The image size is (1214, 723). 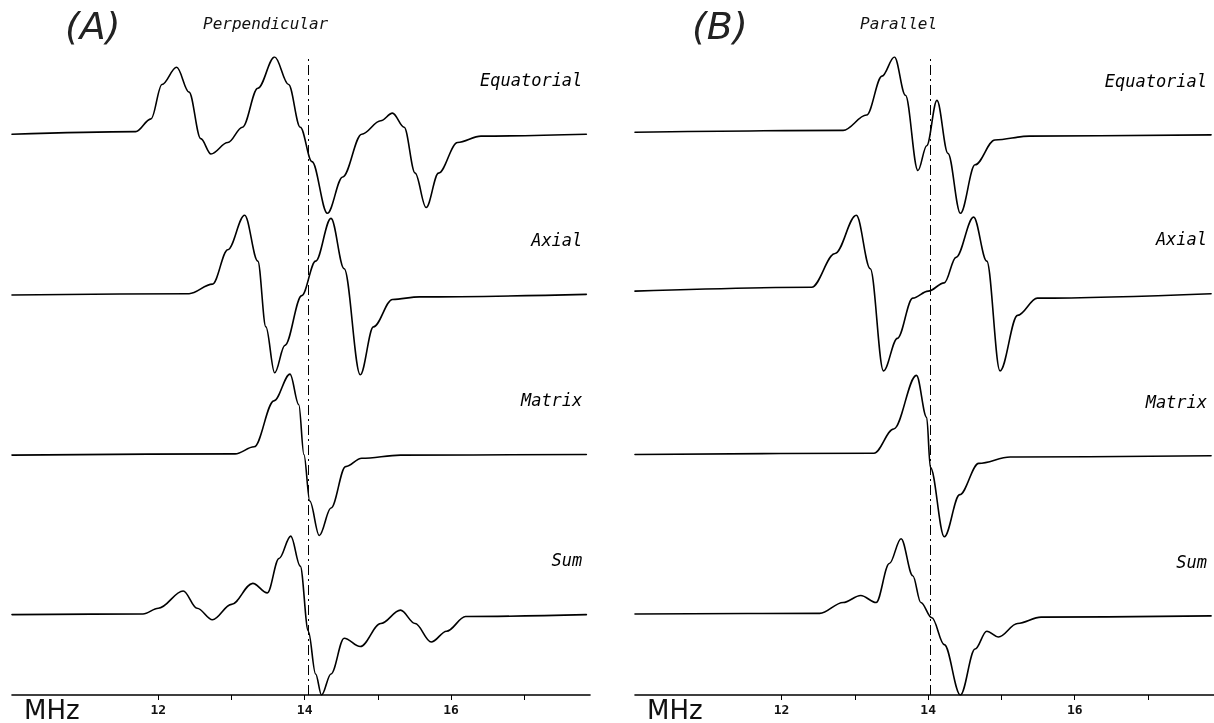 What do you see at coordinates (266, 23) in the screenshot?
I see `chart-subtitle: Perpendicular` at bounding box center [266, 23].